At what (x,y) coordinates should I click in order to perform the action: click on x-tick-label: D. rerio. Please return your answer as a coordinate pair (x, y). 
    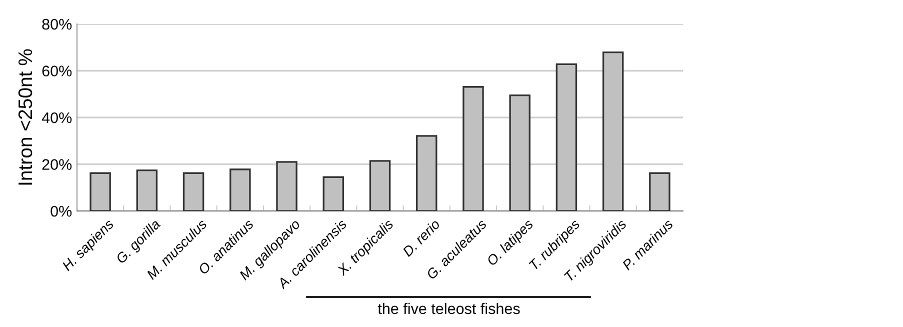
    Looking at the image, I should click on (421, 238).